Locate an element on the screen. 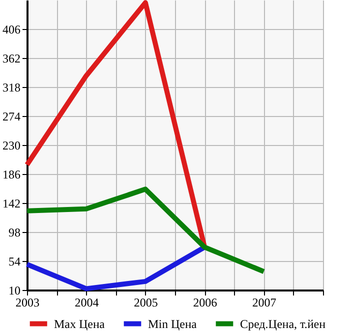 The height and width of the screenshot is (335, 345). y-tick-label: 406 is located at coordinates (11, 29).